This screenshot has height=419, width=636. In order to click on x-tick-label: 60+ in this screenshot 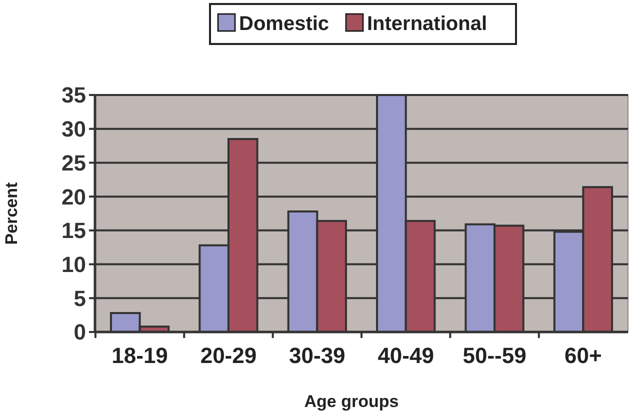, I will do `click(583, 355)`.